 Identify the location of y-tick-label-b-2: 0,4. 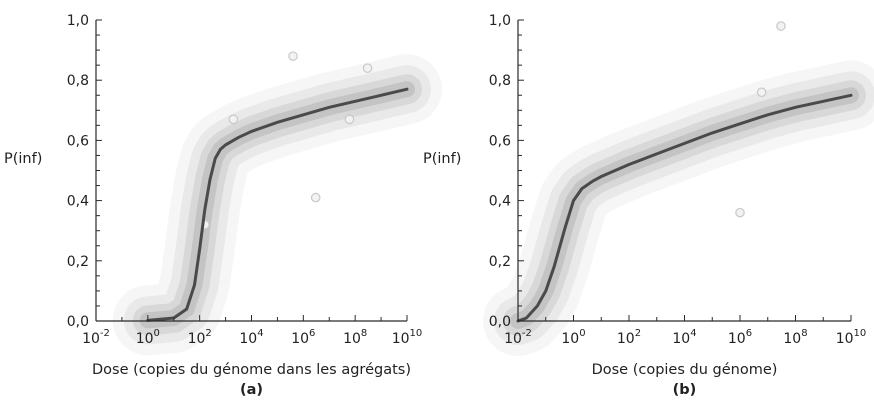
(500, 202).